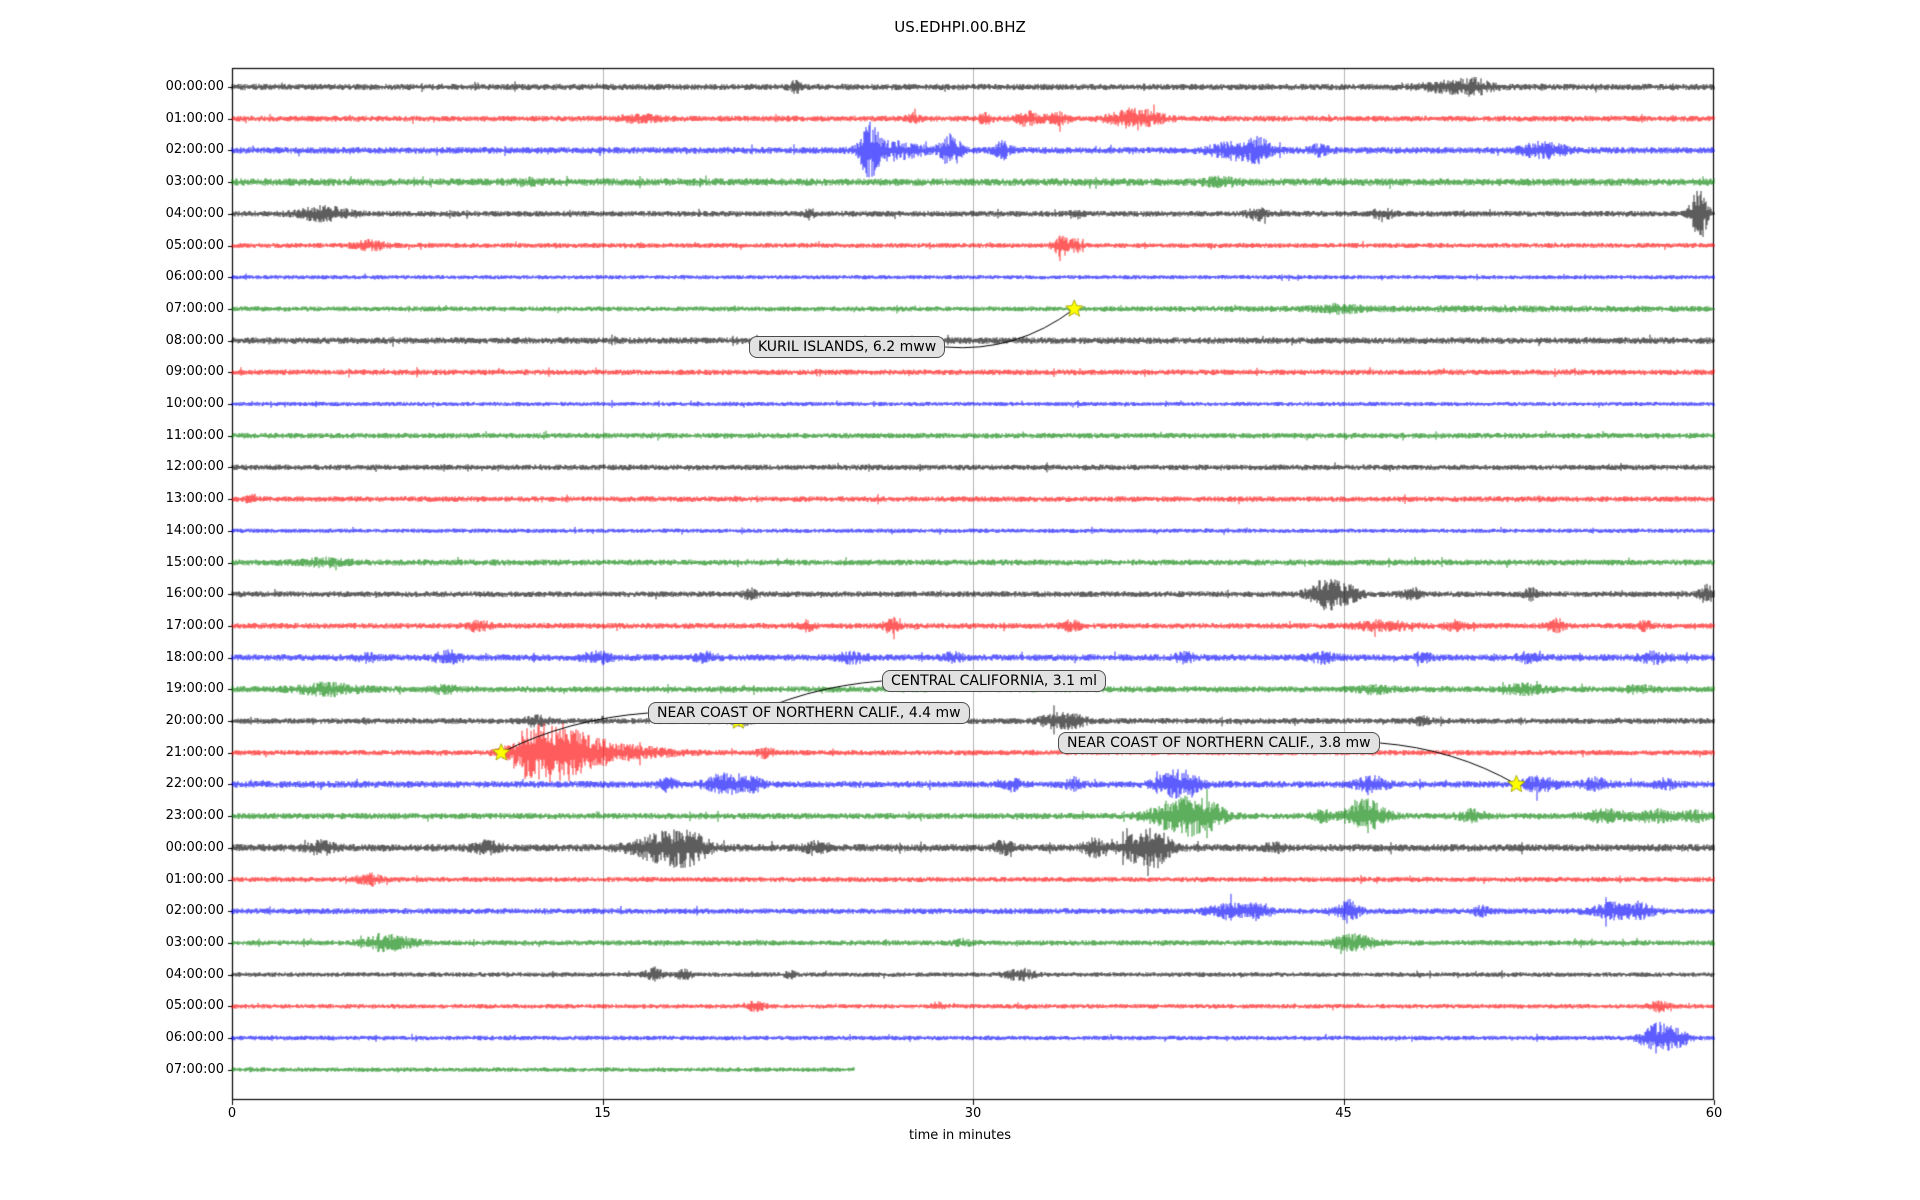  What do you see at coordinates (1219, 743) in the screenshot?
I see `event-label: NEAR COAST OF NORTHERN CALIF., 3.8 mw` at bounding box center [1219, 743].